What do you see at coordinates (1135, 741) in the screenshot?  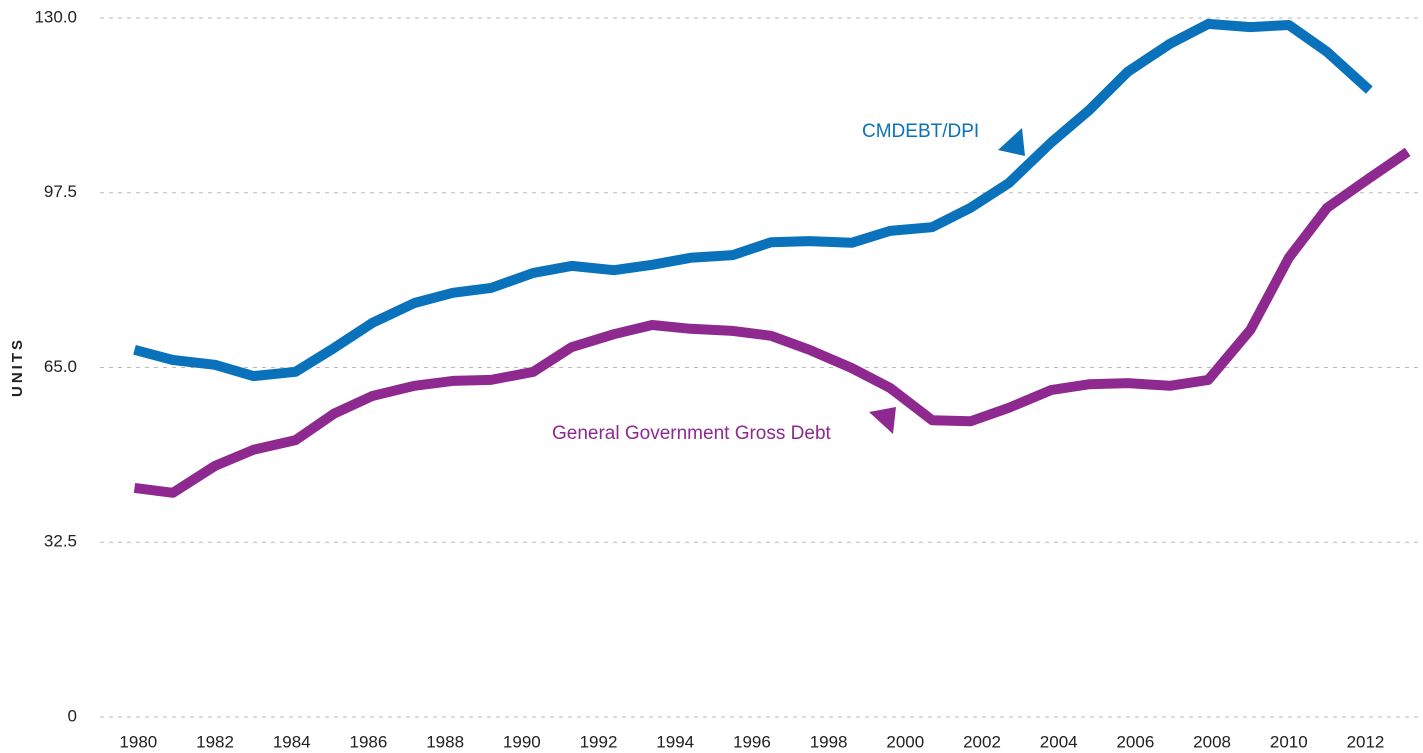 I see `x-tick-label: 2006` at bounding box center [1135, 741].